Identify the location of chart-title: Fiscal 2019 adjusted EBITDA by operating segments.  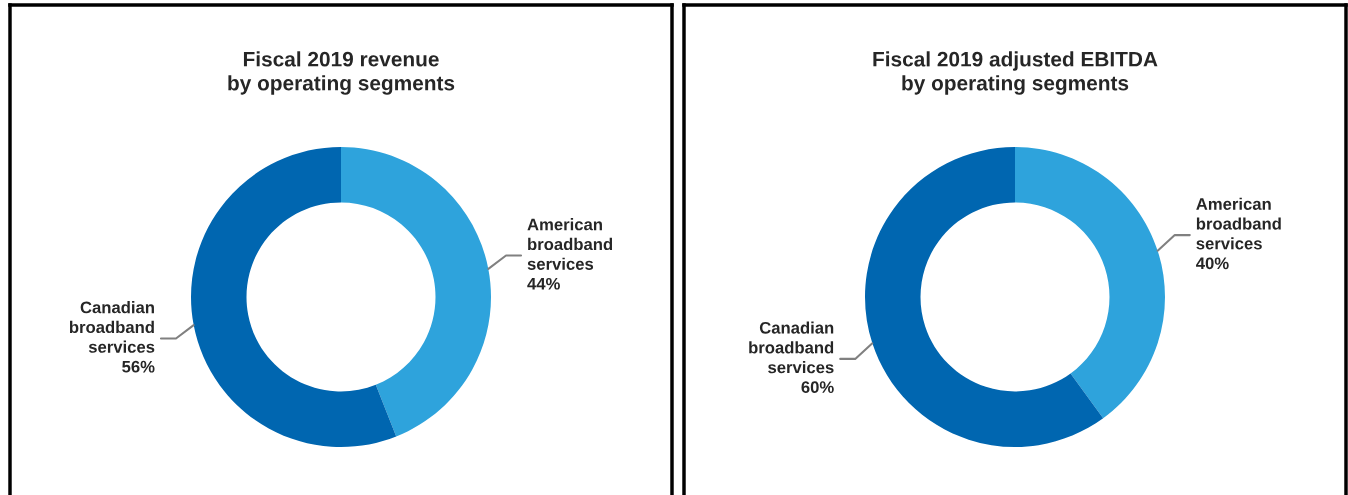
(1015, 73).